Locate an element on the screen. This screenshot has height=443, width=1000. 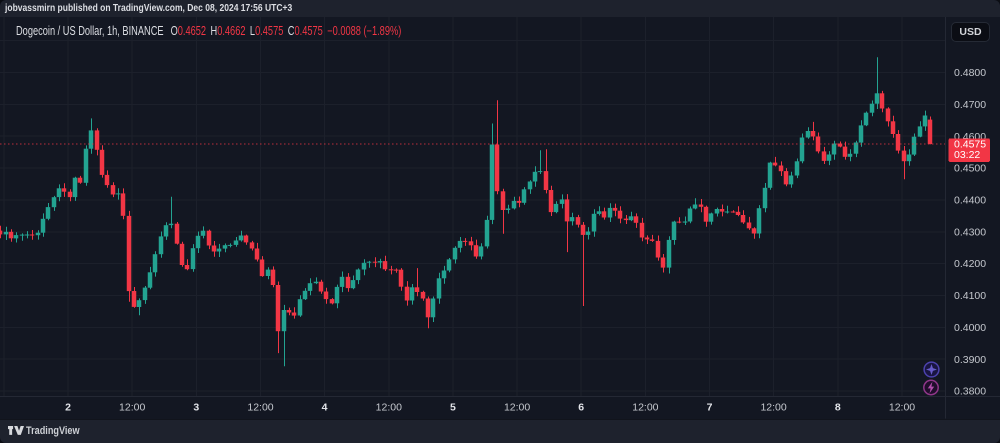
svg-text: 7 is located at coordinates (710, 408).